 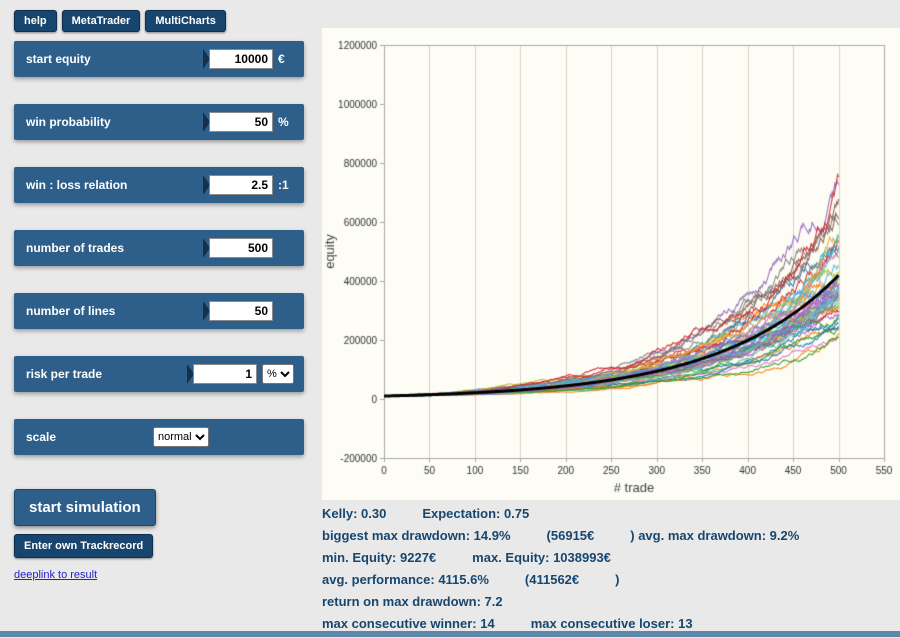 I want to click on scale-label: scale, so click(x=41, y=437).